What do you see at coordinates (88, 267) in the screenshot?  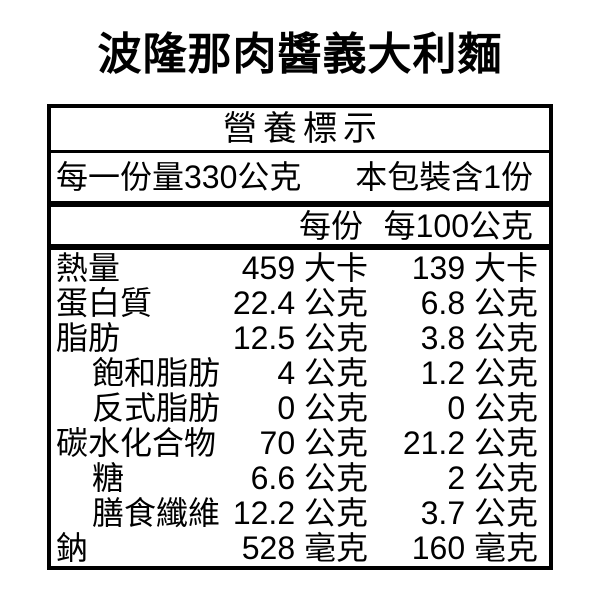 I see `nutrient-label: 熱量` at bounding box center [88, 267].